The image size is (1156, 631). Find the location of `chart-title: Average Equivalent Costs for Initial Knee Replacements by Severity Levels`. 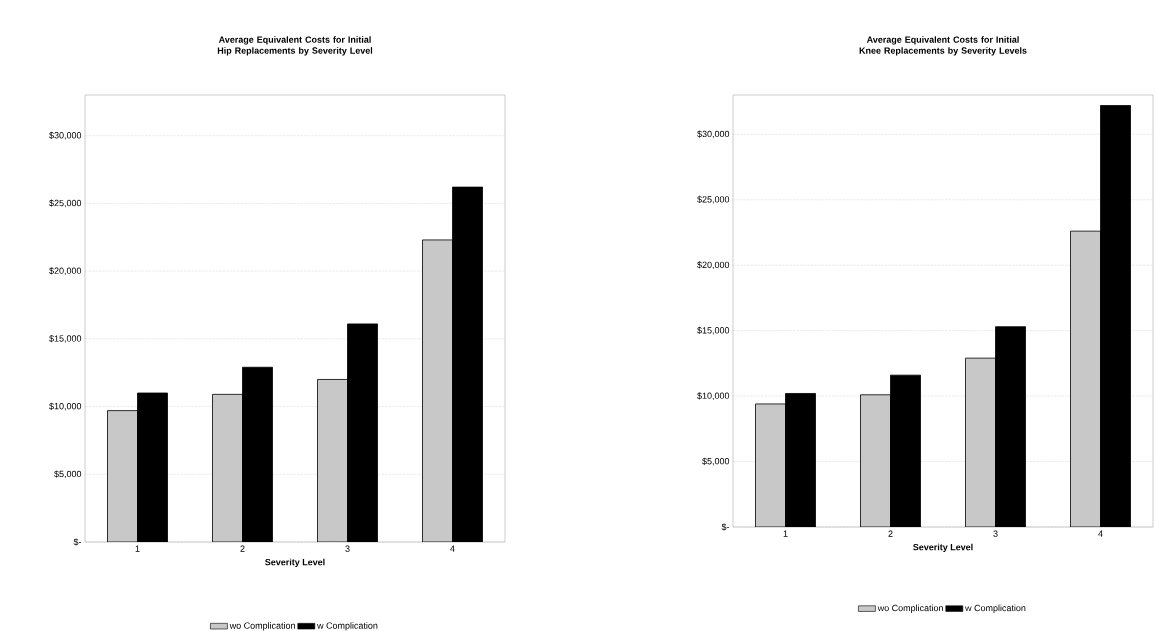

chart-title: Average Equivalent Costs for Initial Knee Replacements by Severity Levels is located at coordinates (943, 46).